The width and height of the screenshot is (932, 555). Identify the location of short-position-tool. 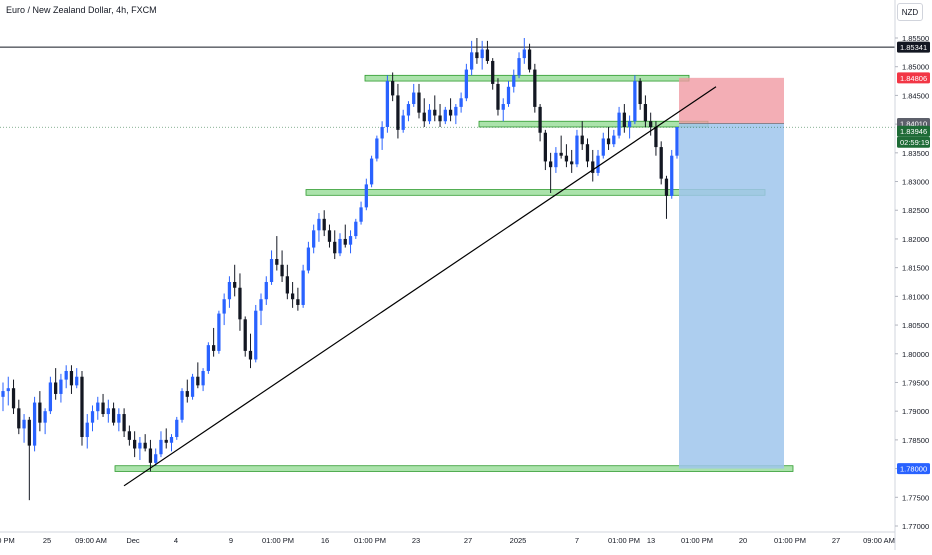
(731, 273).